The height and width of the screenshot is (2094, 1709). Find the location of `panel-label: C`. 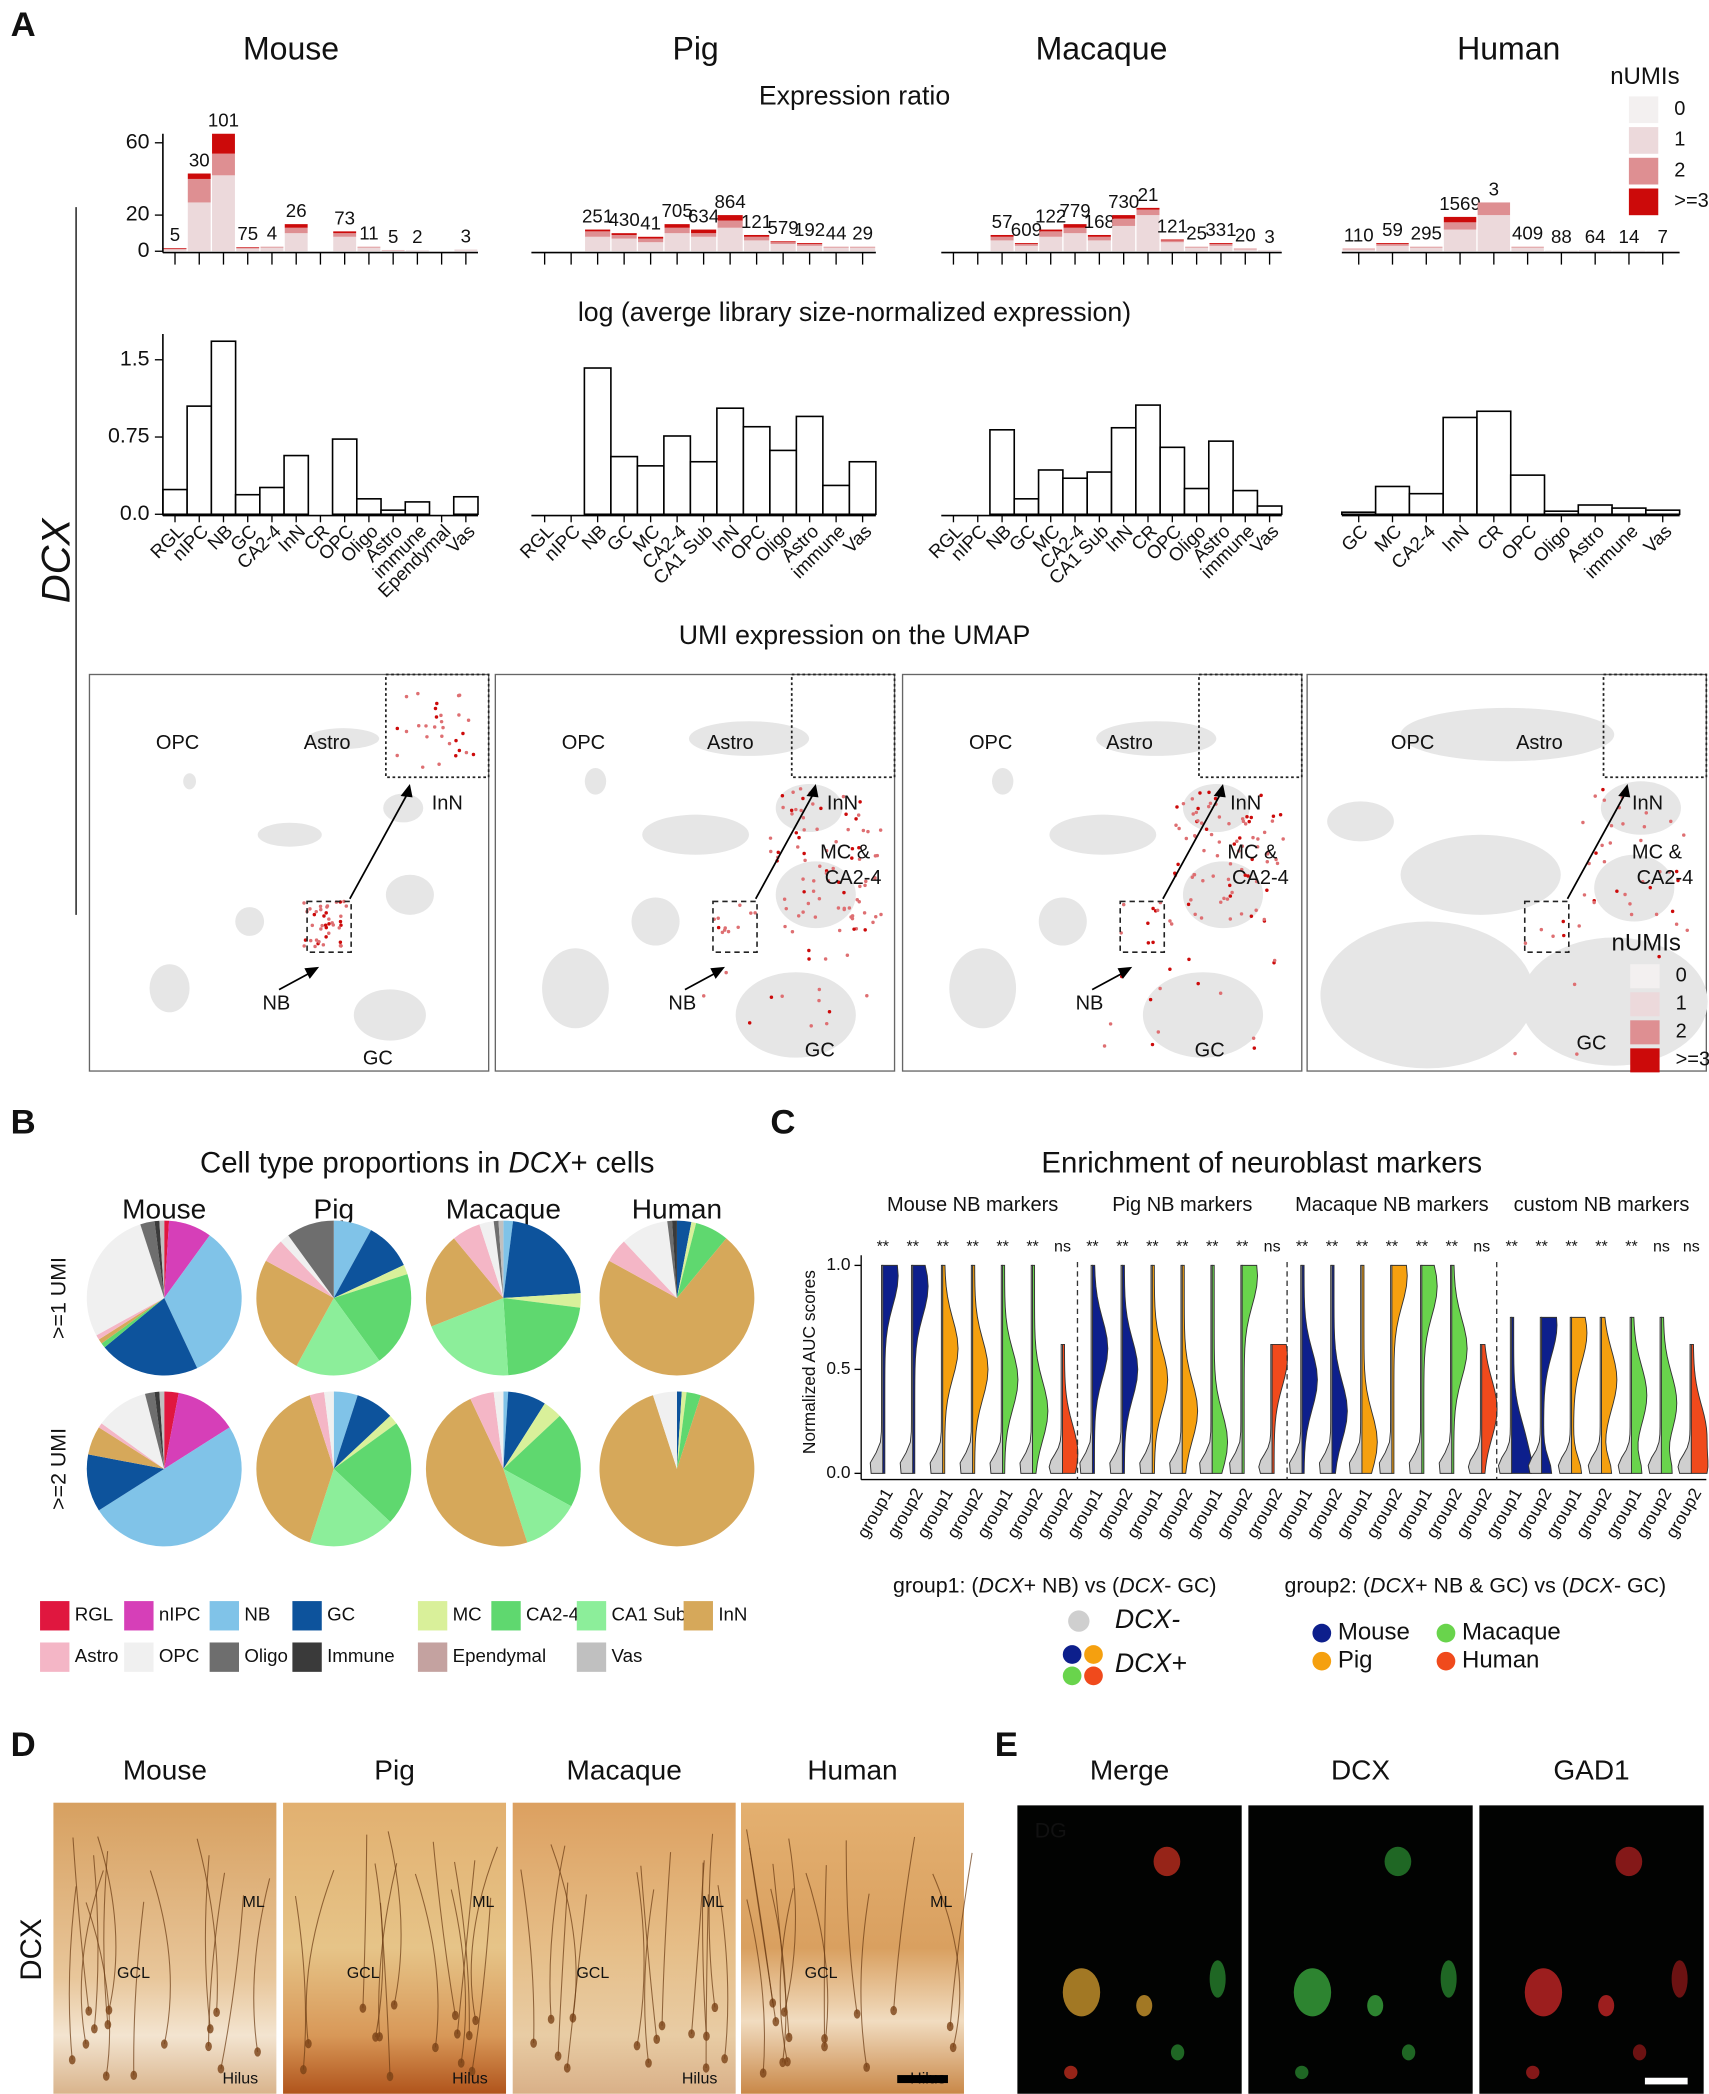

panel-label: C is located at coordinates (782, 1123).